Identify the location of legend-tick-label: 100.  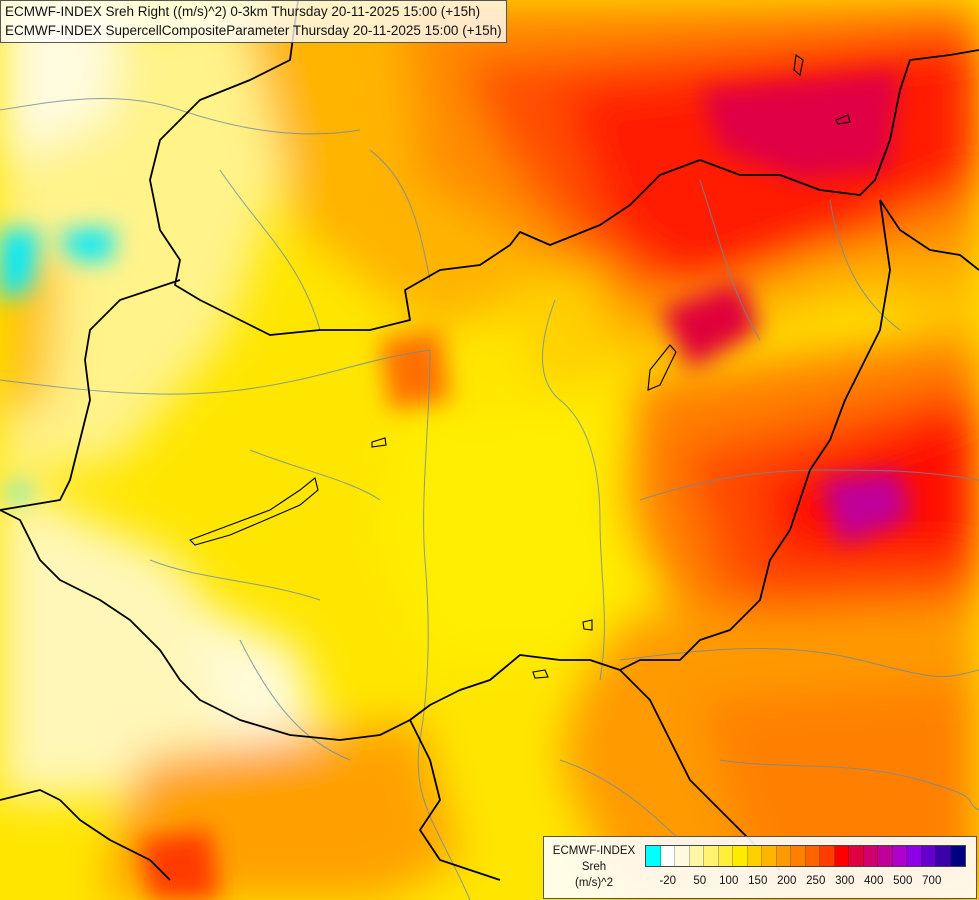
(729, 881).